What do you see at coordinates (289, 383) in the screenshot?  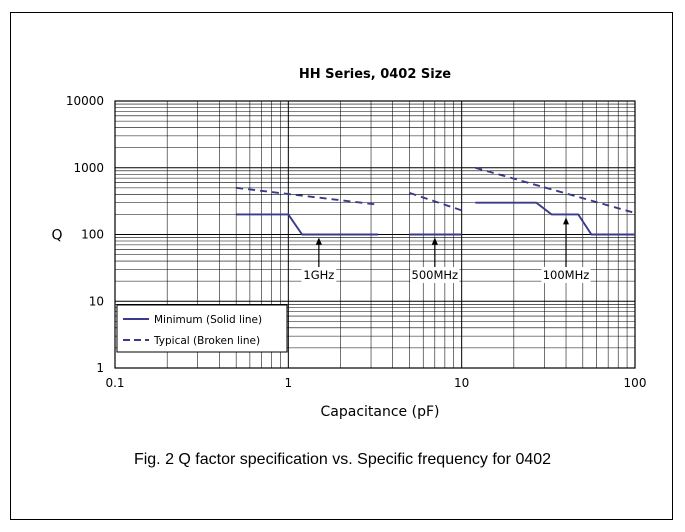 I see `x-tick-label: 1` at bounding box center [289, 383].